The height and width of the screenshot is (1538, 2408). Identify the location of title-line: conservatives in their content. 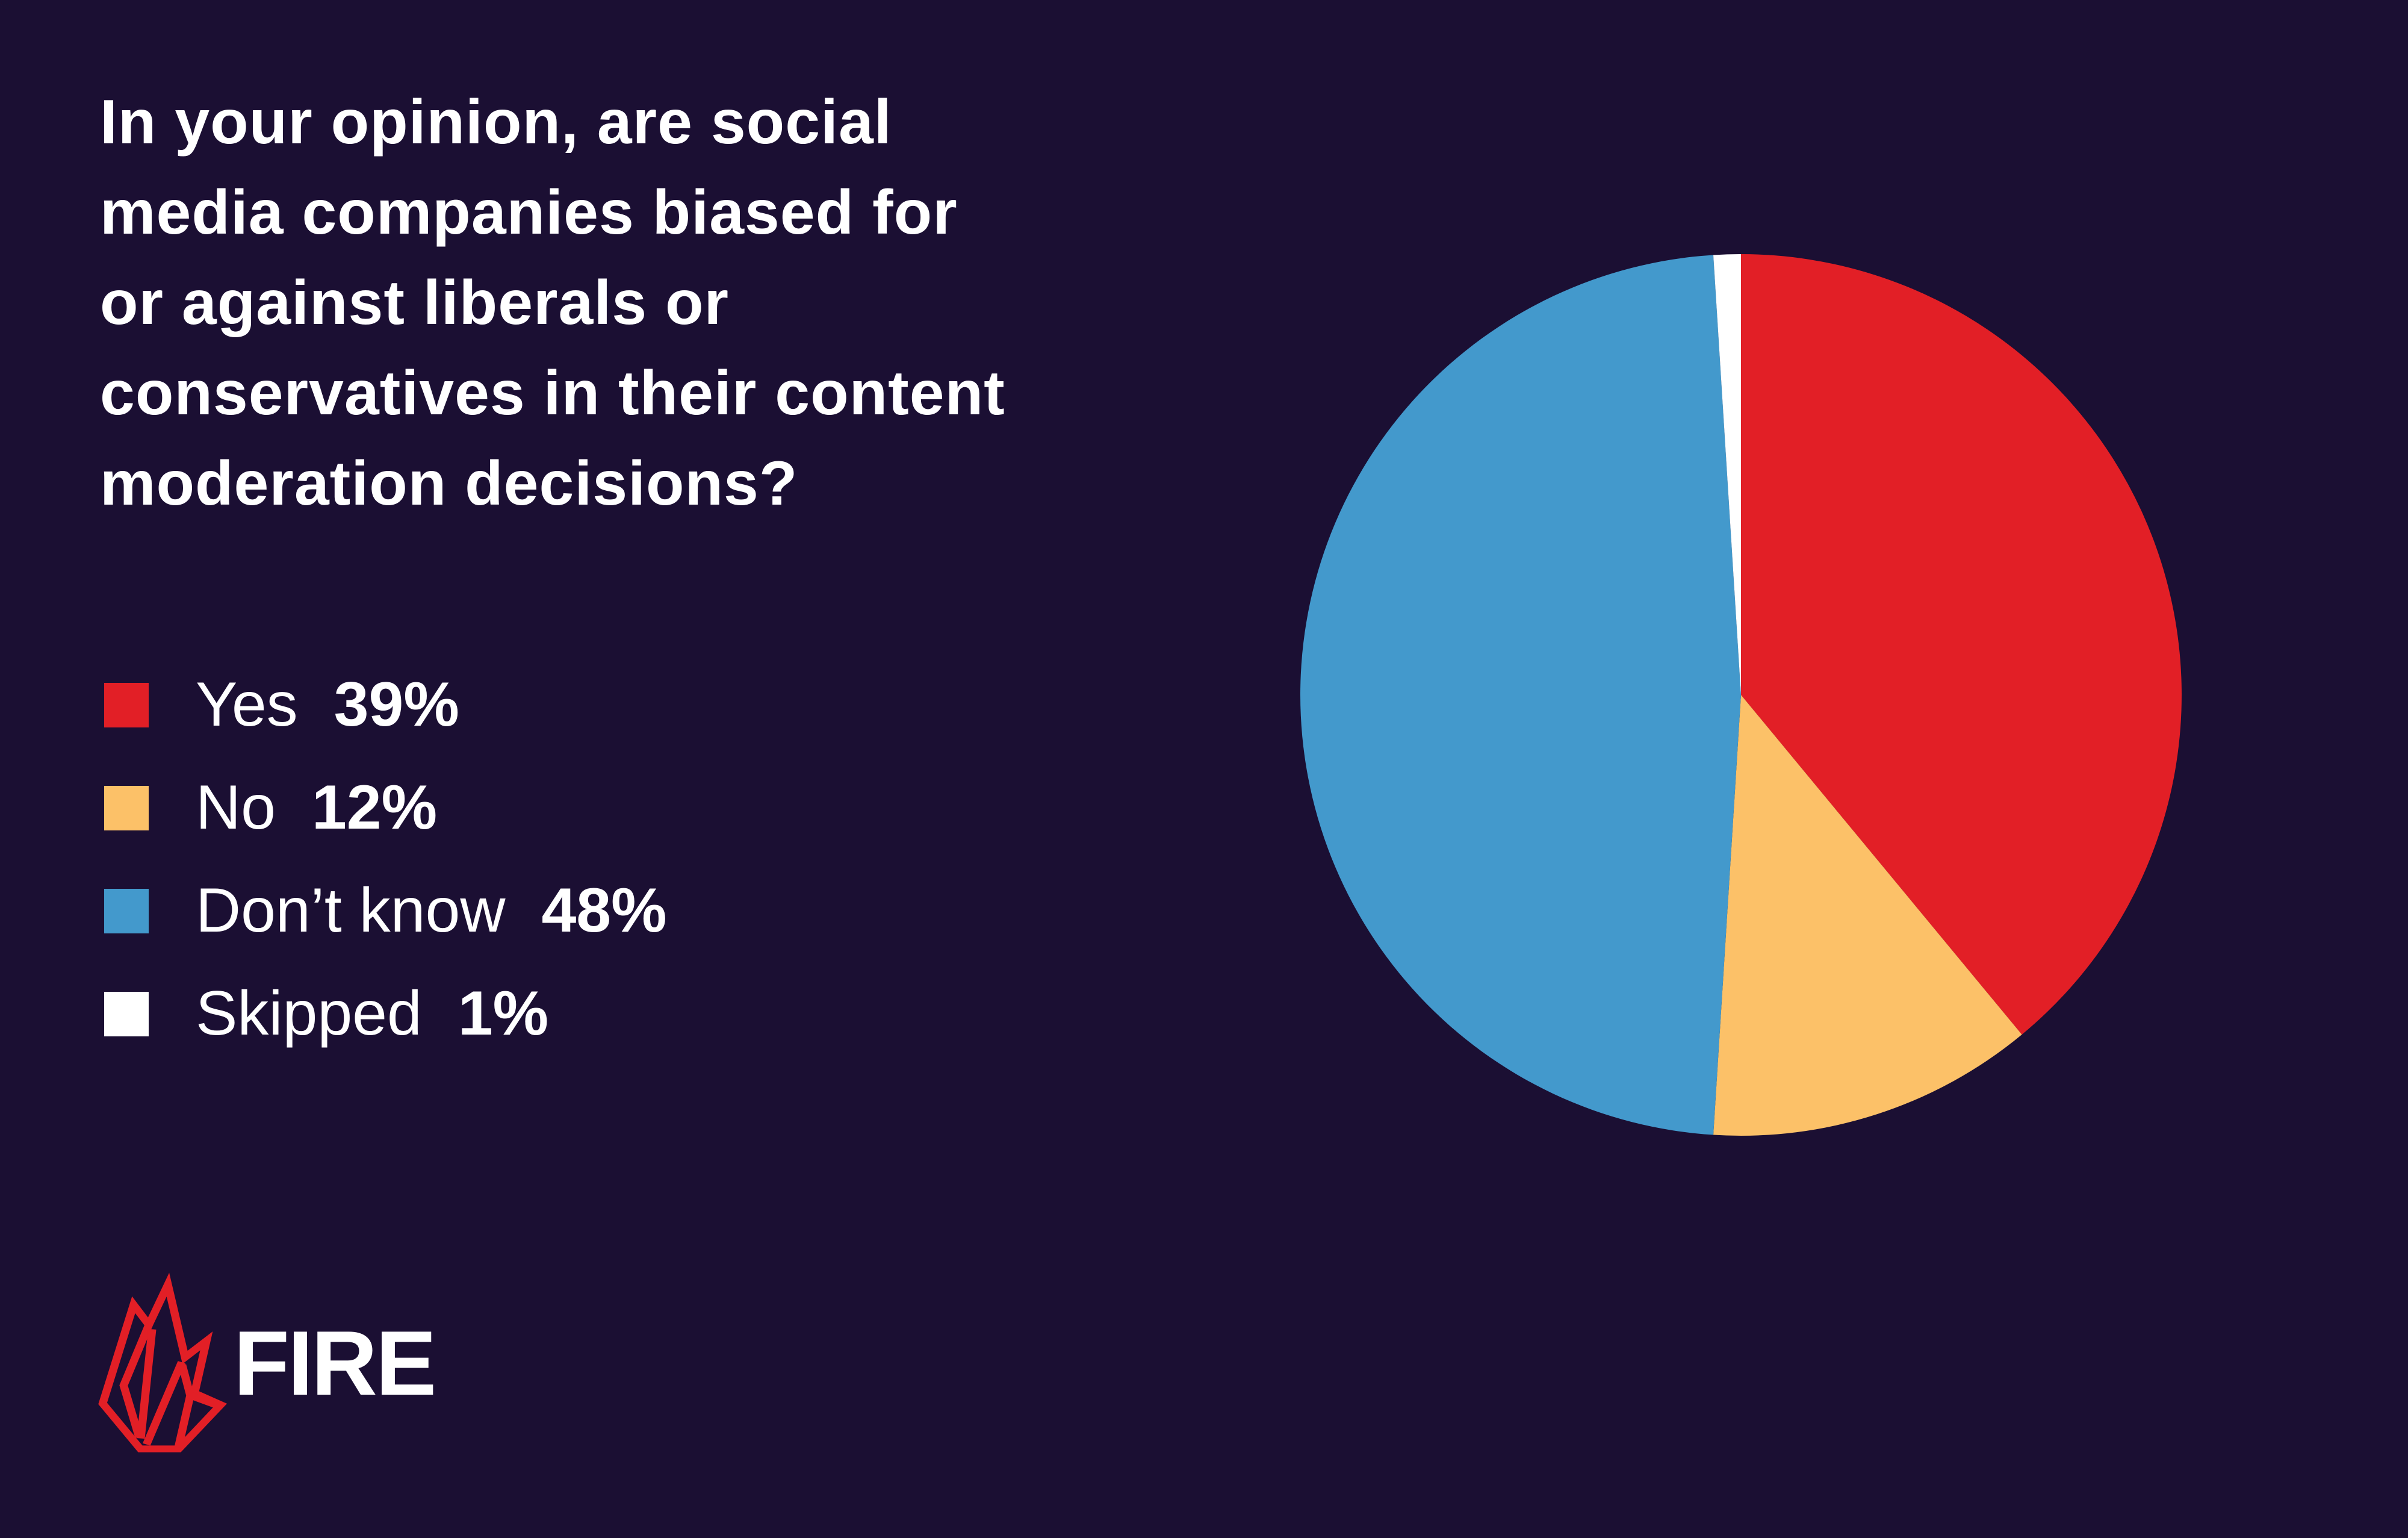
(552, 393).